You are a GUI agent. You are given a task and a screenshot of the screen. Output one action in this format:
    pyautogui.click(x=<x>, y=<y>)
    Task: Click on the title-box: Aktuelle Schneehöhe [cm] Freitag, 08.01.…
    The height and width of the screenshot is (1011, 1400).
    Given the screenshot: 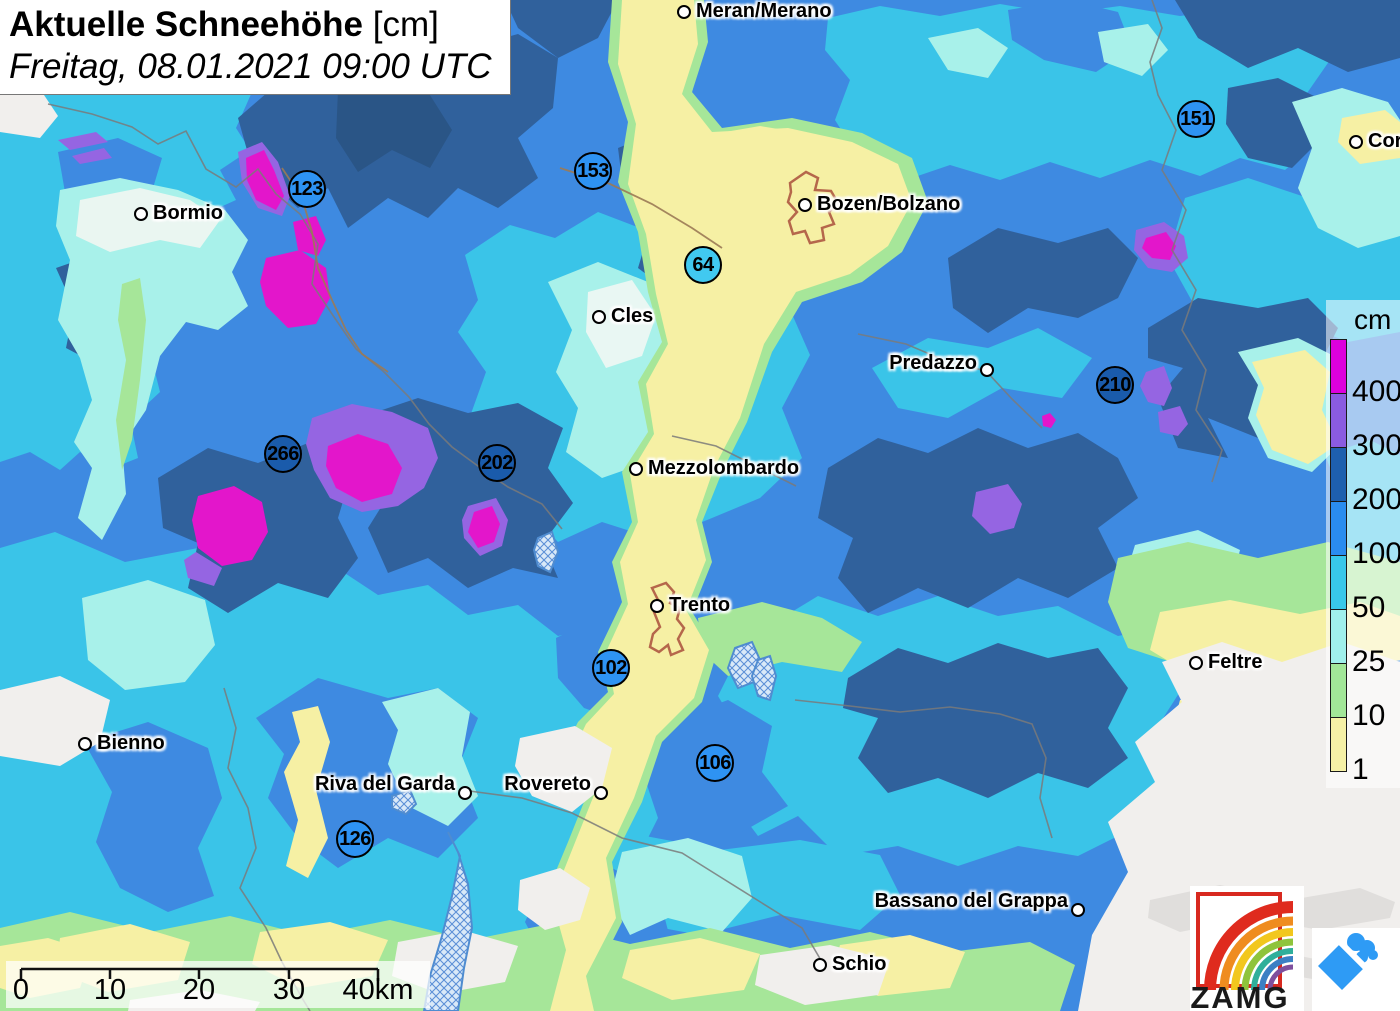 What is the action you would take?
    pyautogui.click(x=255, y=48)
    